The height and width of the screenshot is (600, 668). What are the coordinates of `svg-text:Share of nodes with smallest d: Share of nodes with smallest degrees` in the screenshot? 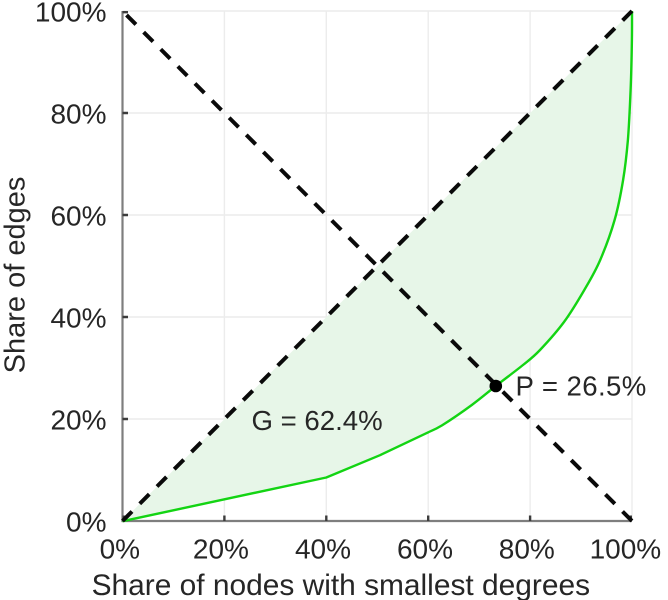 It's located at (341, 584).